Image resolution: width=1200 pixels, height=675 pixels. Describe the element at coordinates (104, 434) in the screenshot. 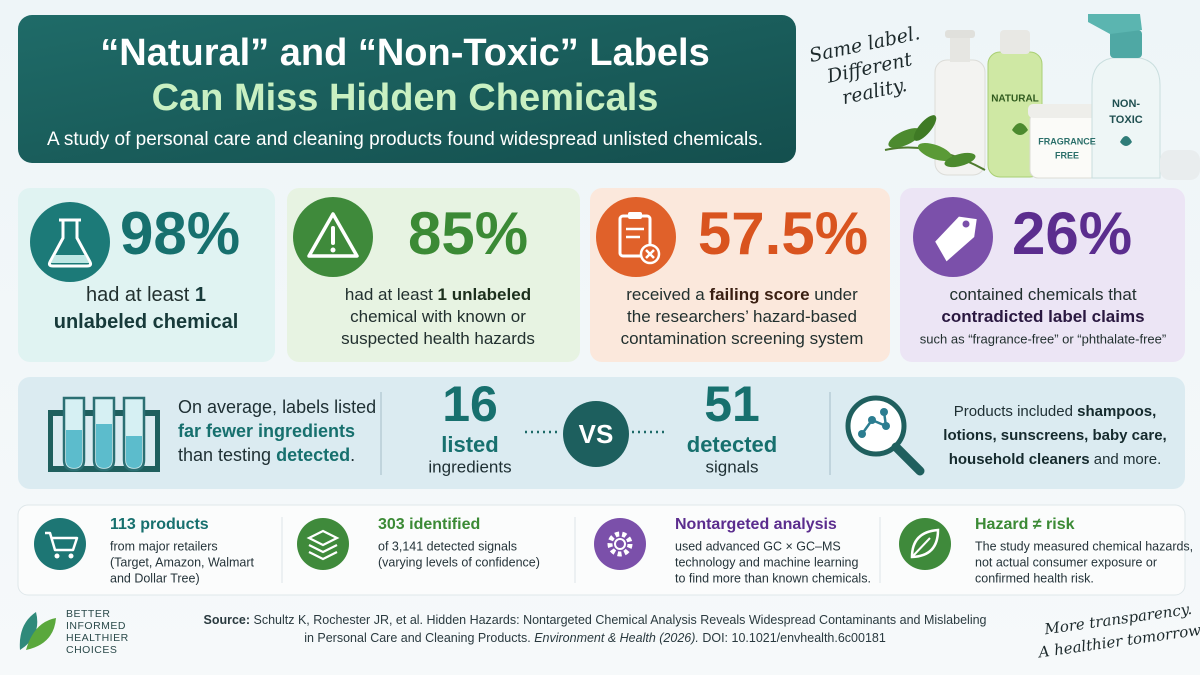

I see `test-tubes-icon` at that location.